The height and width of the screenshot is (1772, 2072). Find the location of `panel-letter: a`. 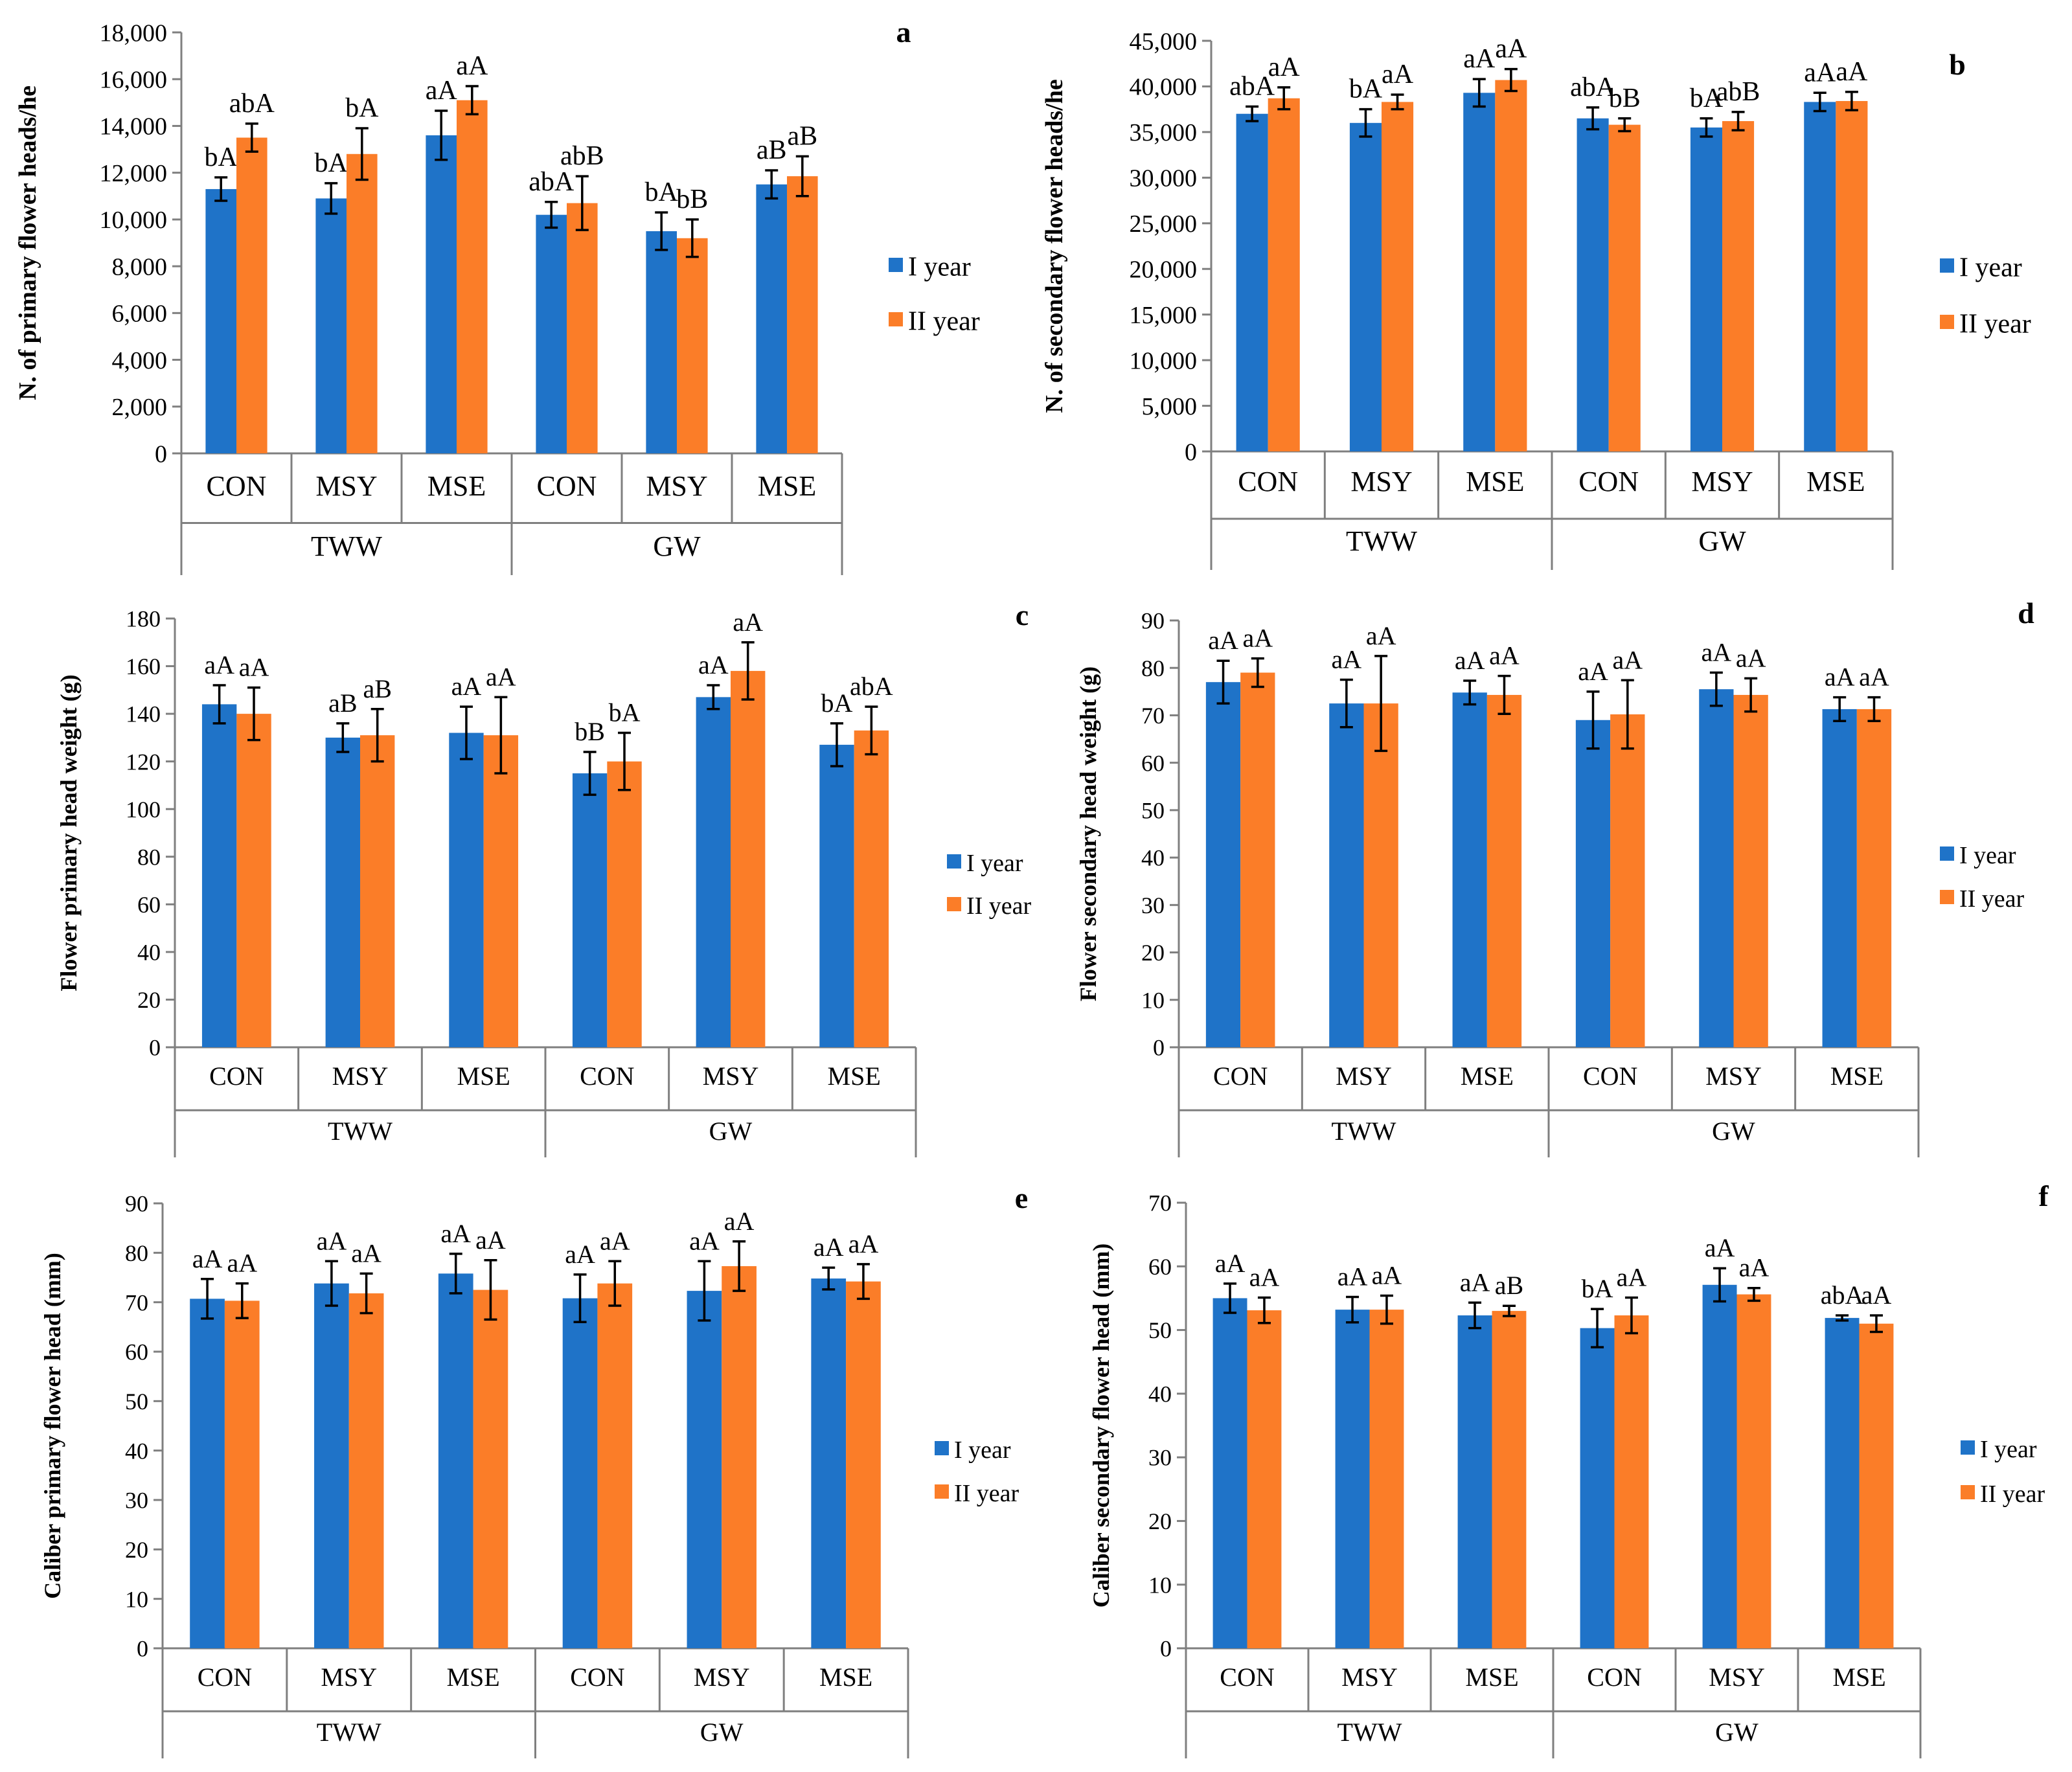

panel-letter: a is located at coordinates (903, 32).